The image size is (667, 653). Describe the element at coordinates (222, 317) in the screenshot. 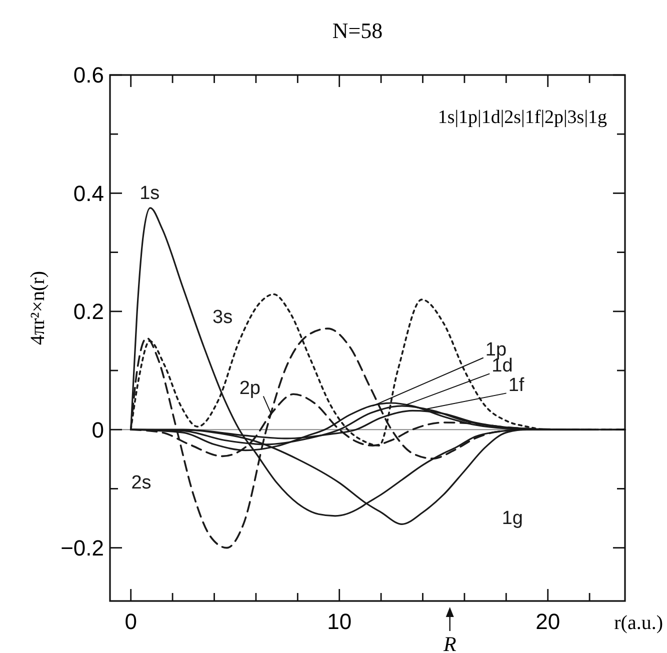

I see `series-label: 3s` at that location.